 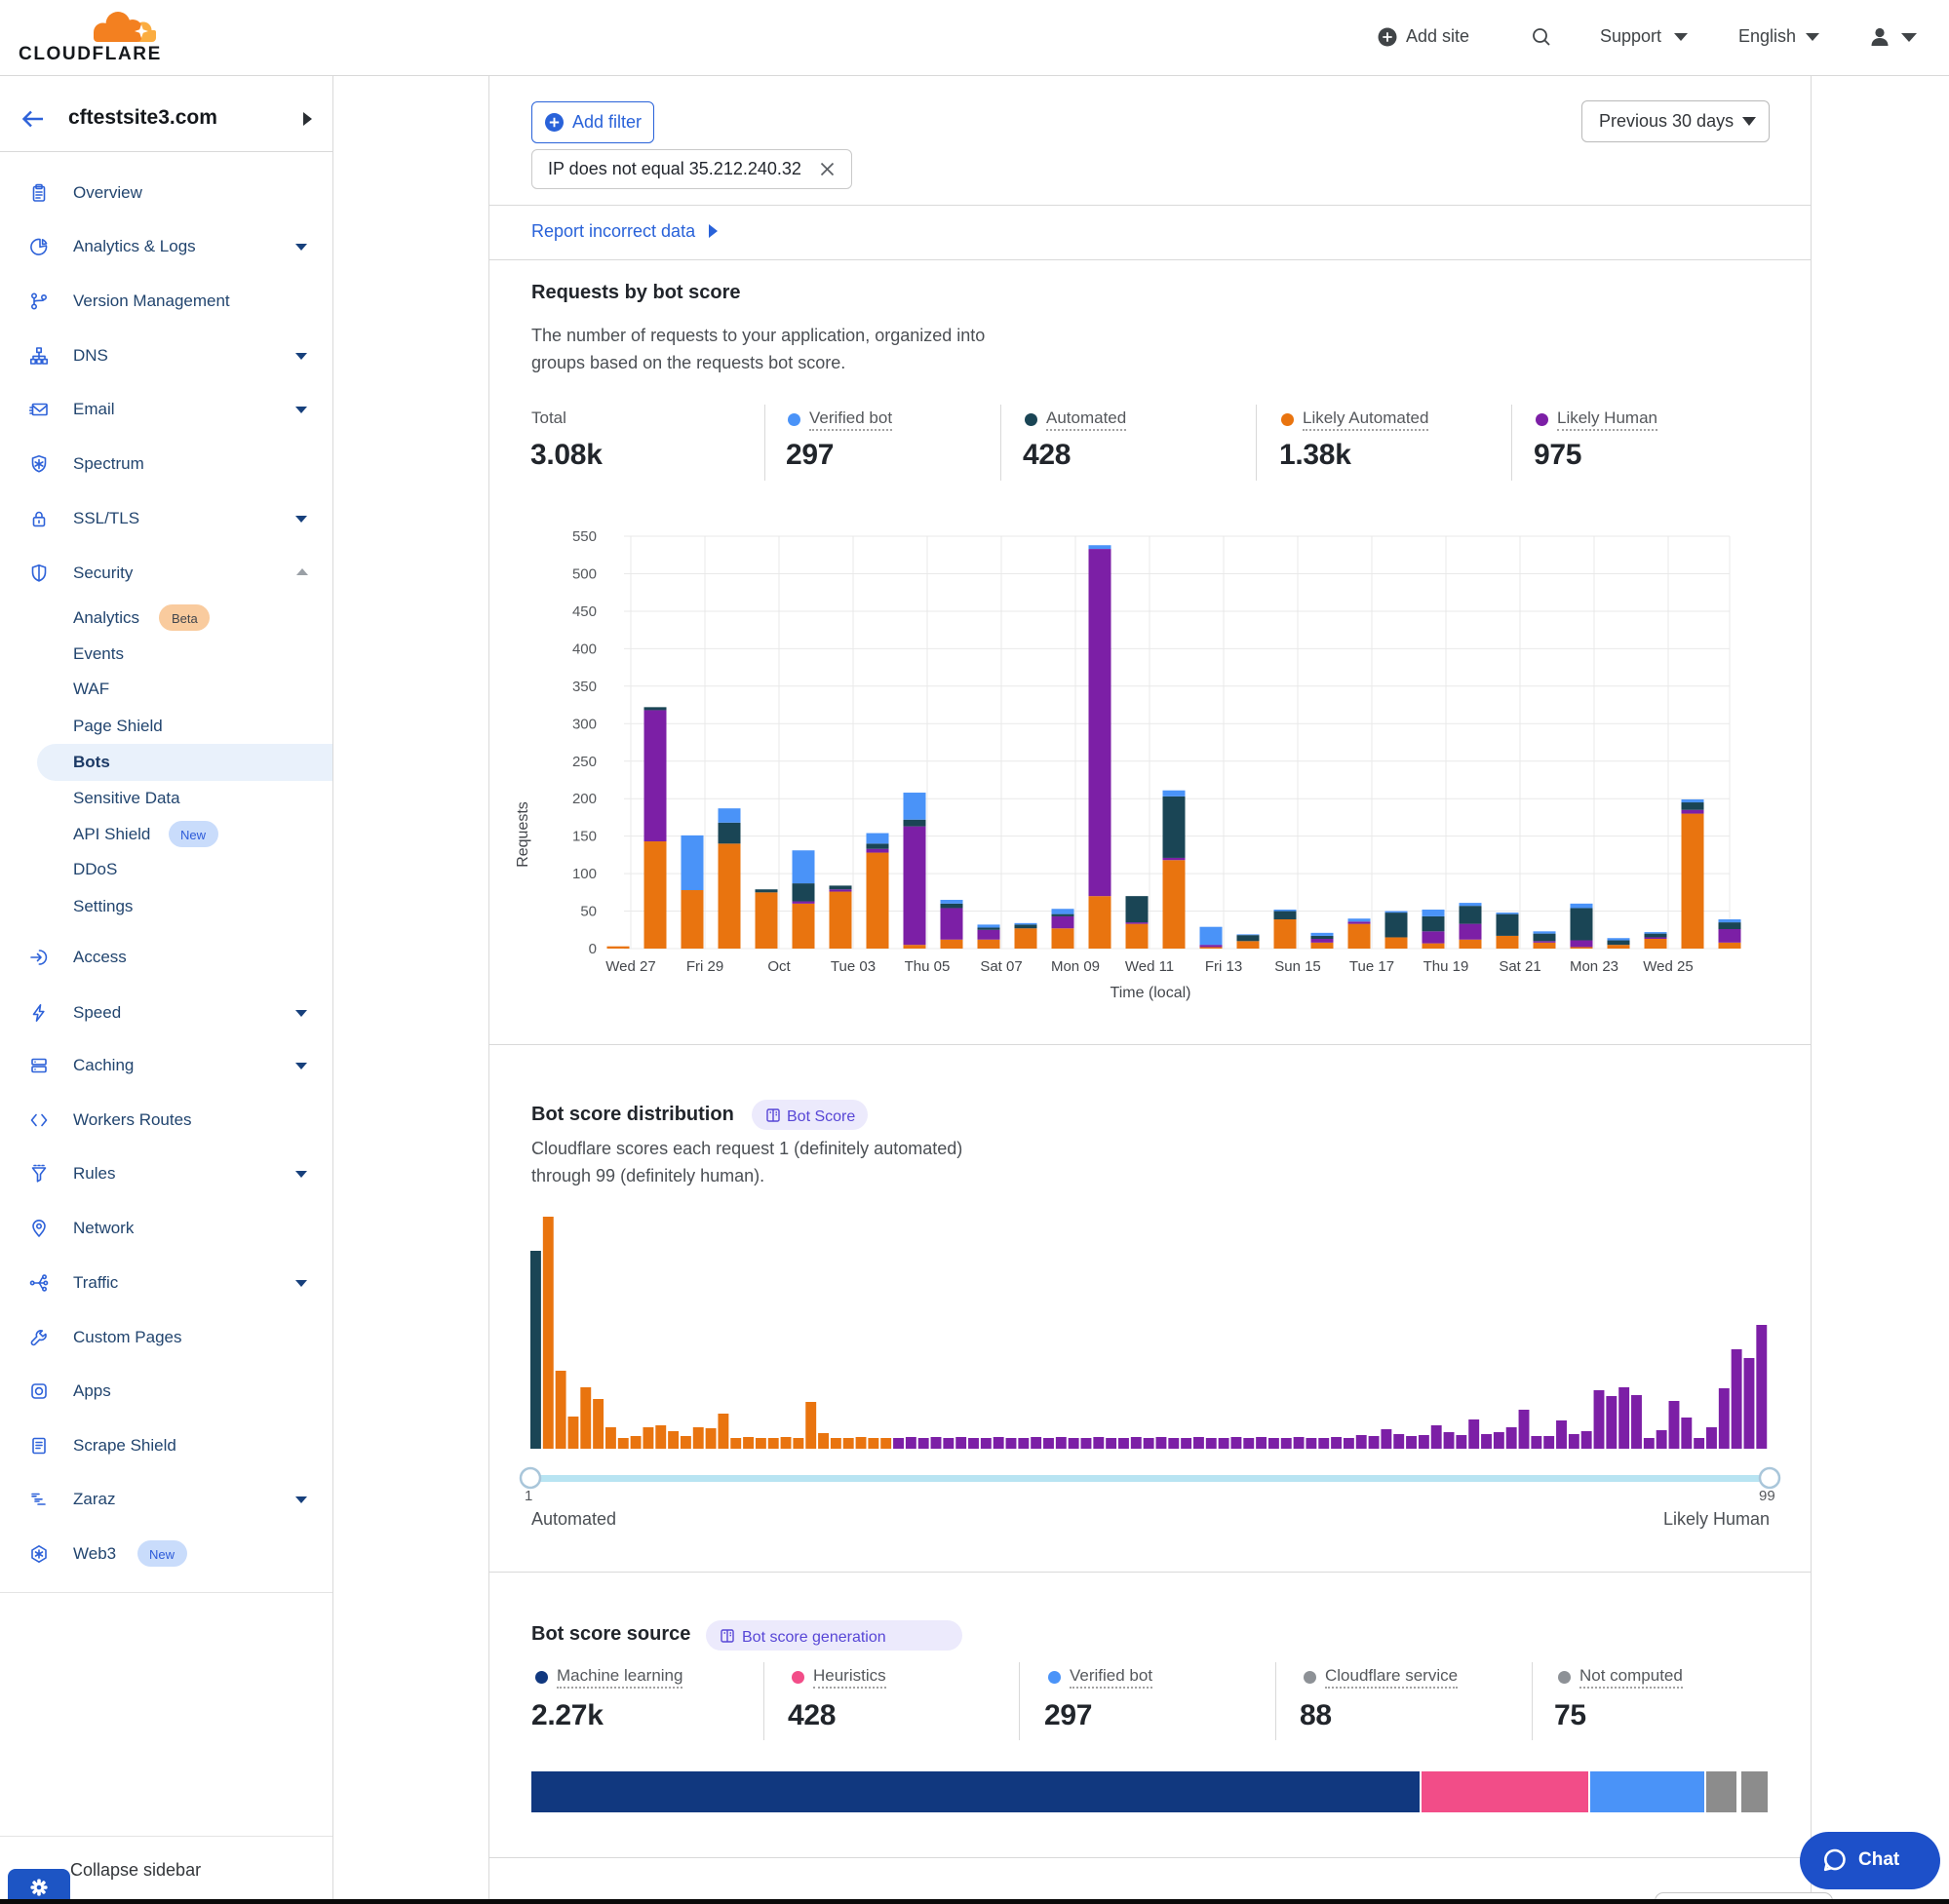 What do you see at coordinates (1446, 966) in the screenshot?
I see `svg-text: Thu 19` at bounding box center [1446, 966].